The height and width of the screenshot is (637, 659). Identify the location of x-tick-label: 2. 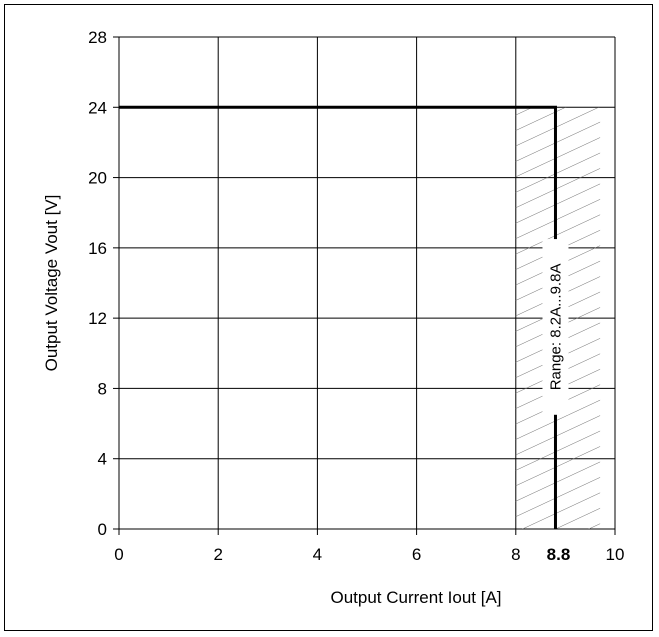
(217, 554).